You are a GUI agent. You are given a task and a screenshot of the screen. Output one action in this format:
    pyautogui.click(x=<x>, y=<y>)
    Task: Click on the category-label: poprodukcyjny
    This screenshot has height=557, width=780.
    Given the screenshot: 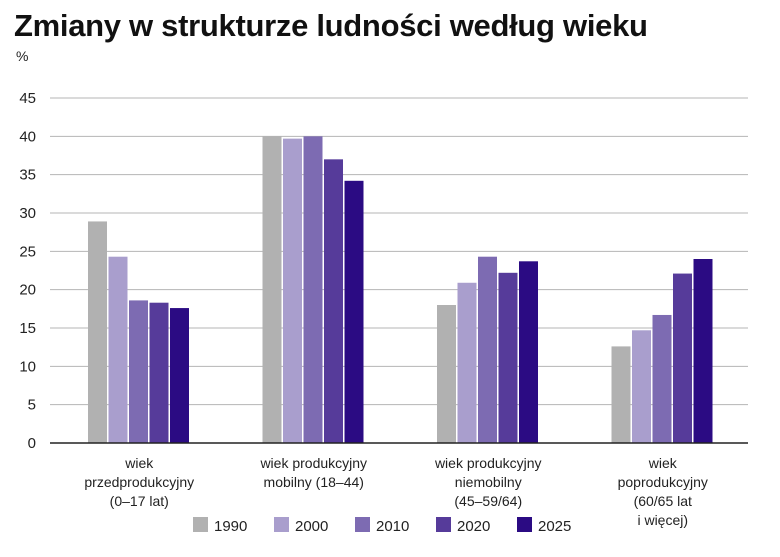 What is the action you would take?
    pyautogui.click(x=663, y=482)
    